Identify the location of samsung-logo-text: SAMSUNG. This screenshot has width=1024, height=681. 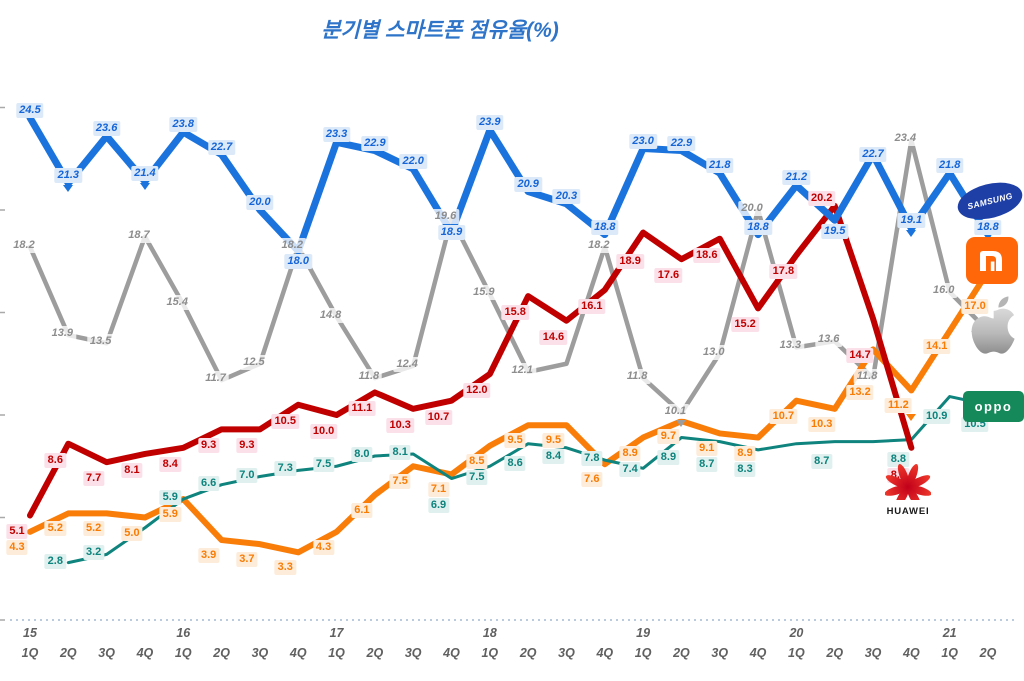
(990, 201).